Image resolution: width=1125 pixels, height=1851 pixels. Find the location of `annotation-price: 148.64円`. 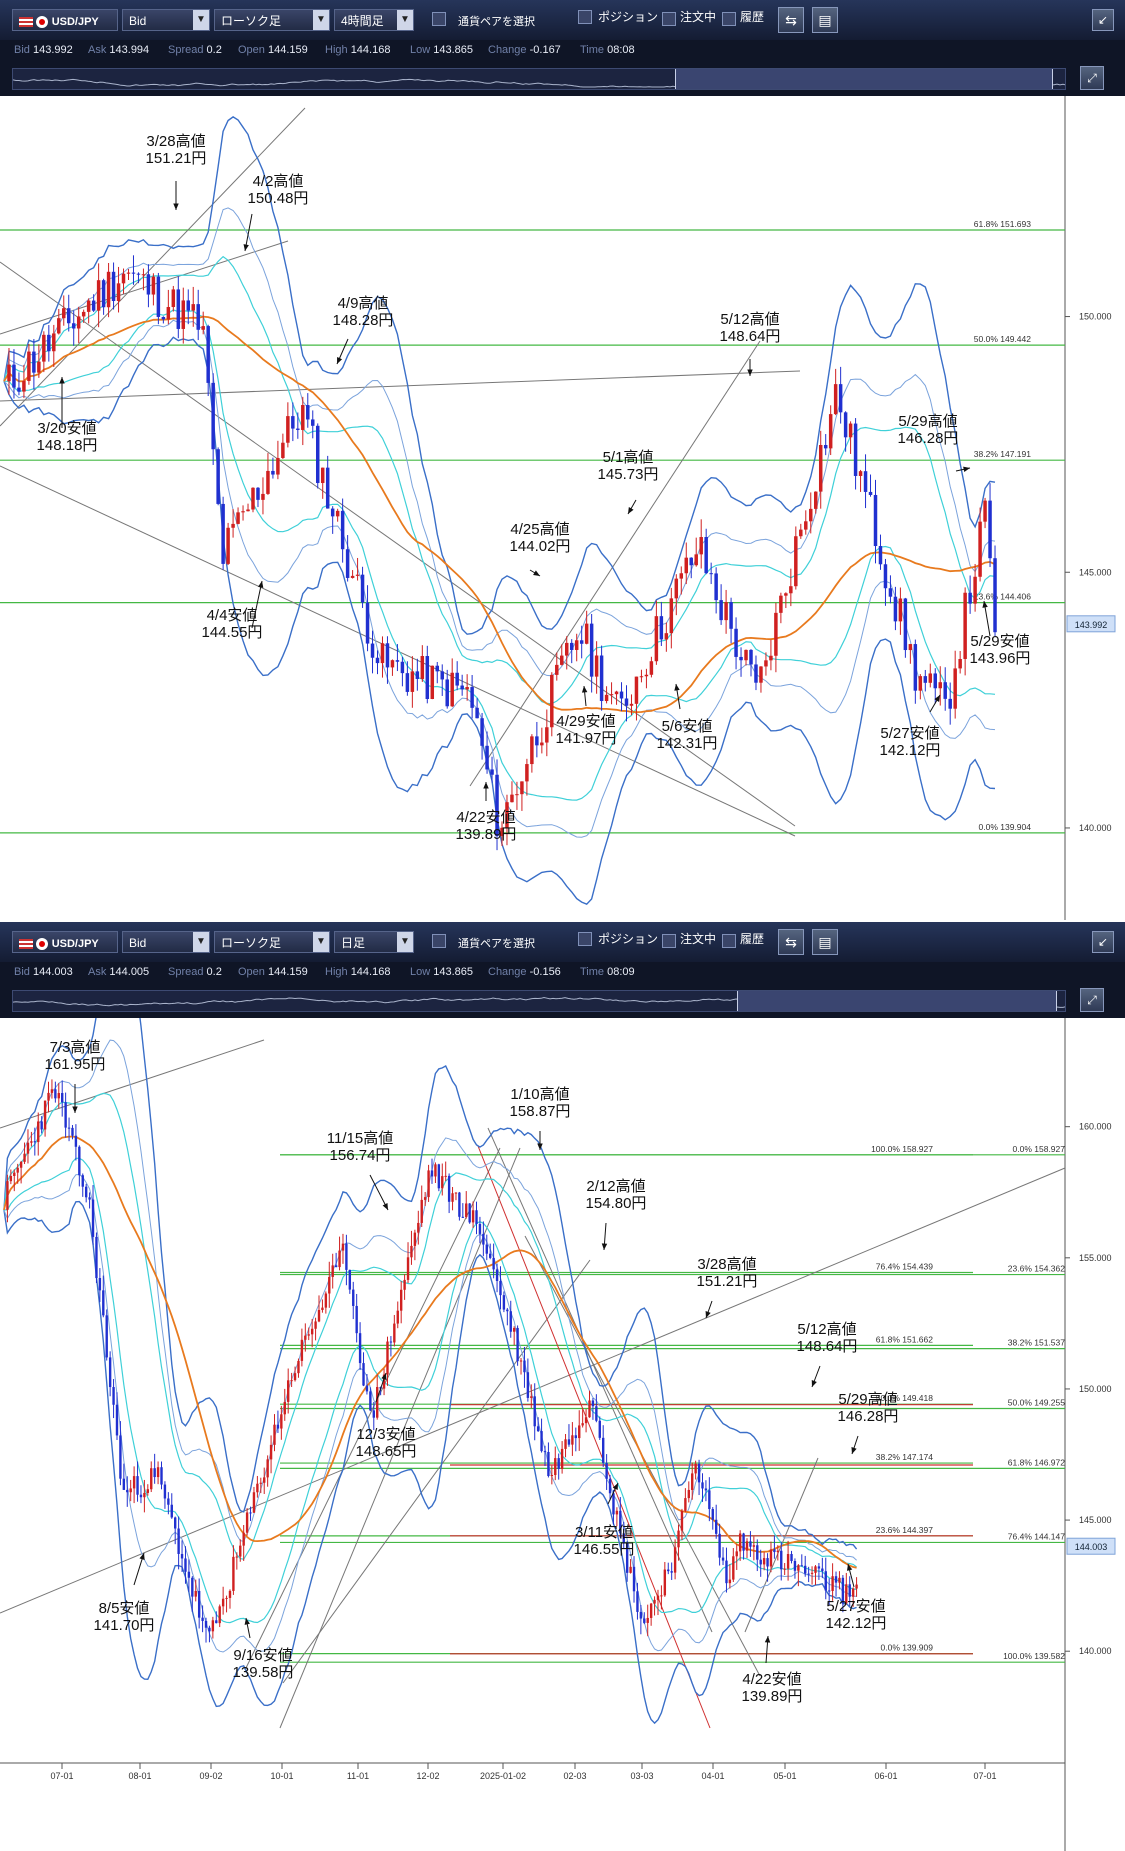

annotation-price: 148.64円 is located at coordinates (827, 1346).